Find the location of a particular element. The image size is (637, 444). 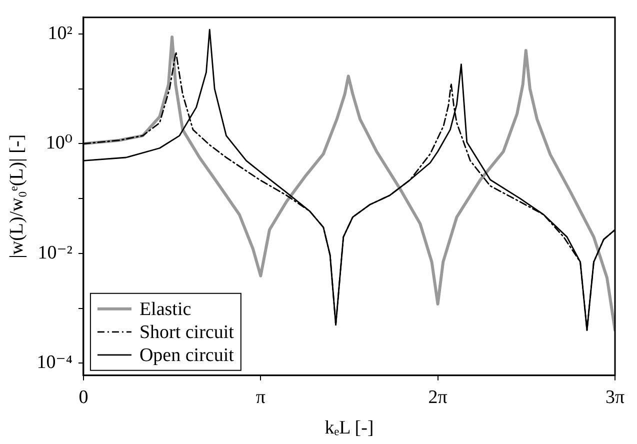

y-tick-label: 10⁰ is located at coordinates (59, 143).